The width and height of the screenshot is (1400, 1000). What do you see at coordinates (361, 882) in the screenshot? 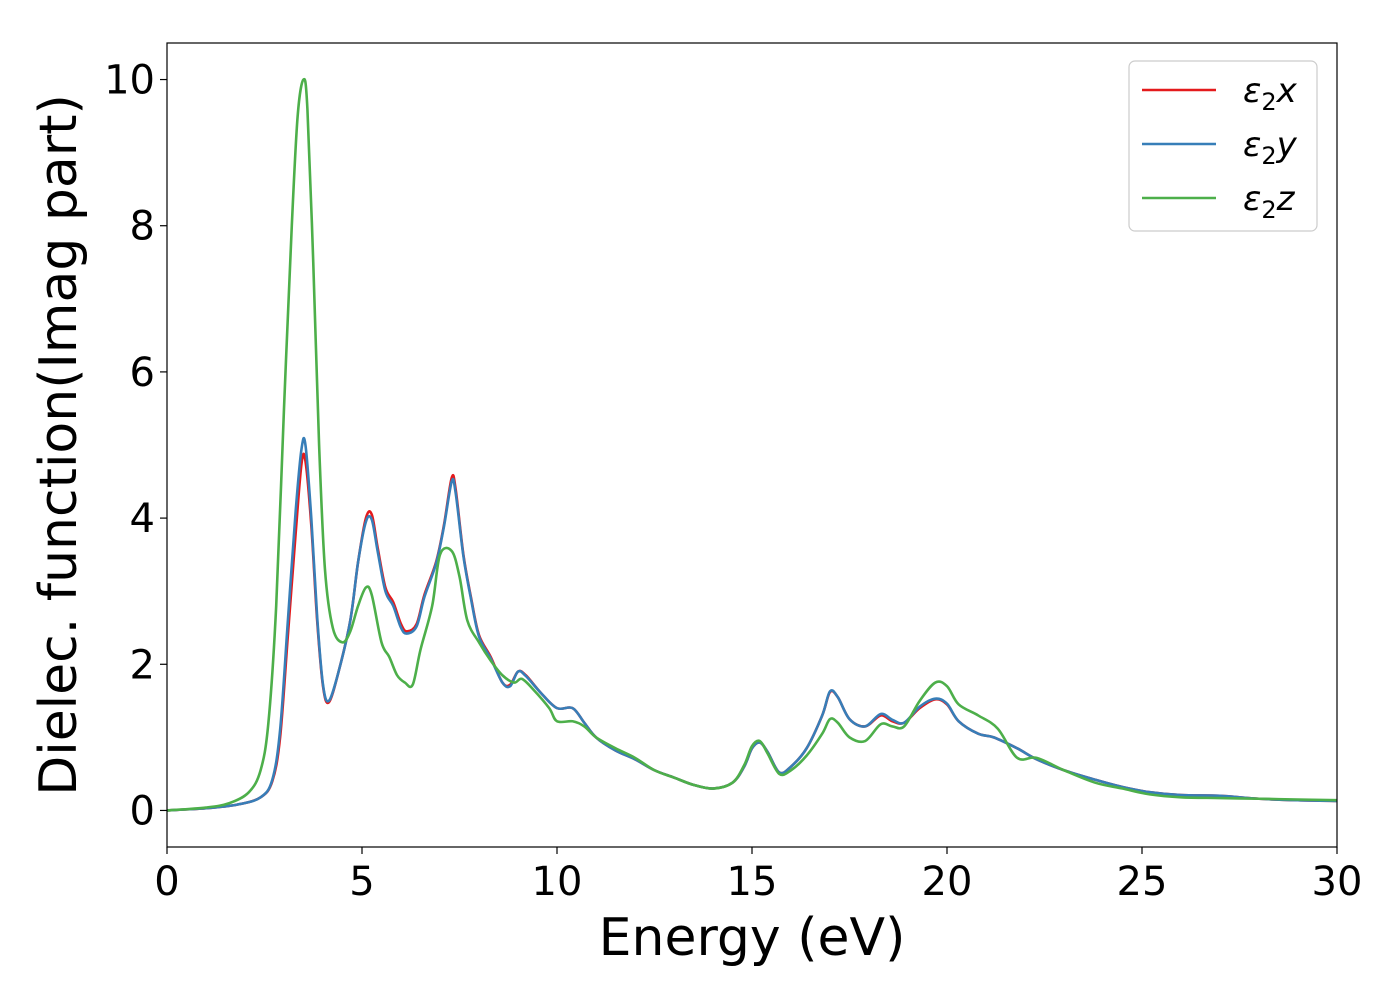
I see `x-tick-label: 5` at bounding box center [361, 882].